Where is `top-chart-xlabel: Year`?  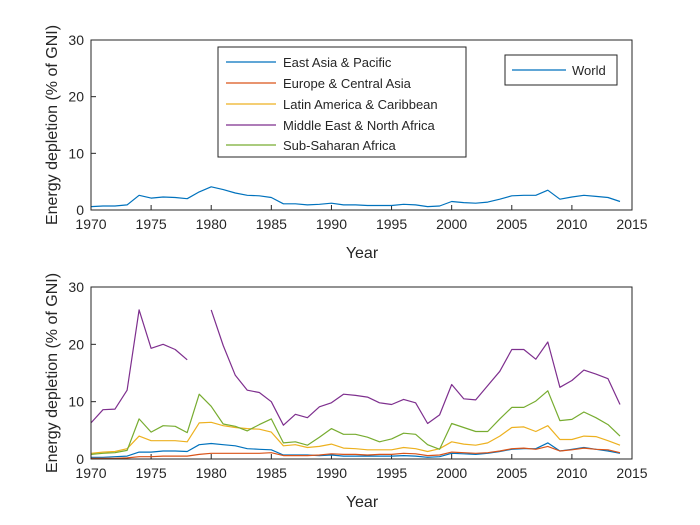 top-chart-xlabel: Year is located at coordinates (362, 253).